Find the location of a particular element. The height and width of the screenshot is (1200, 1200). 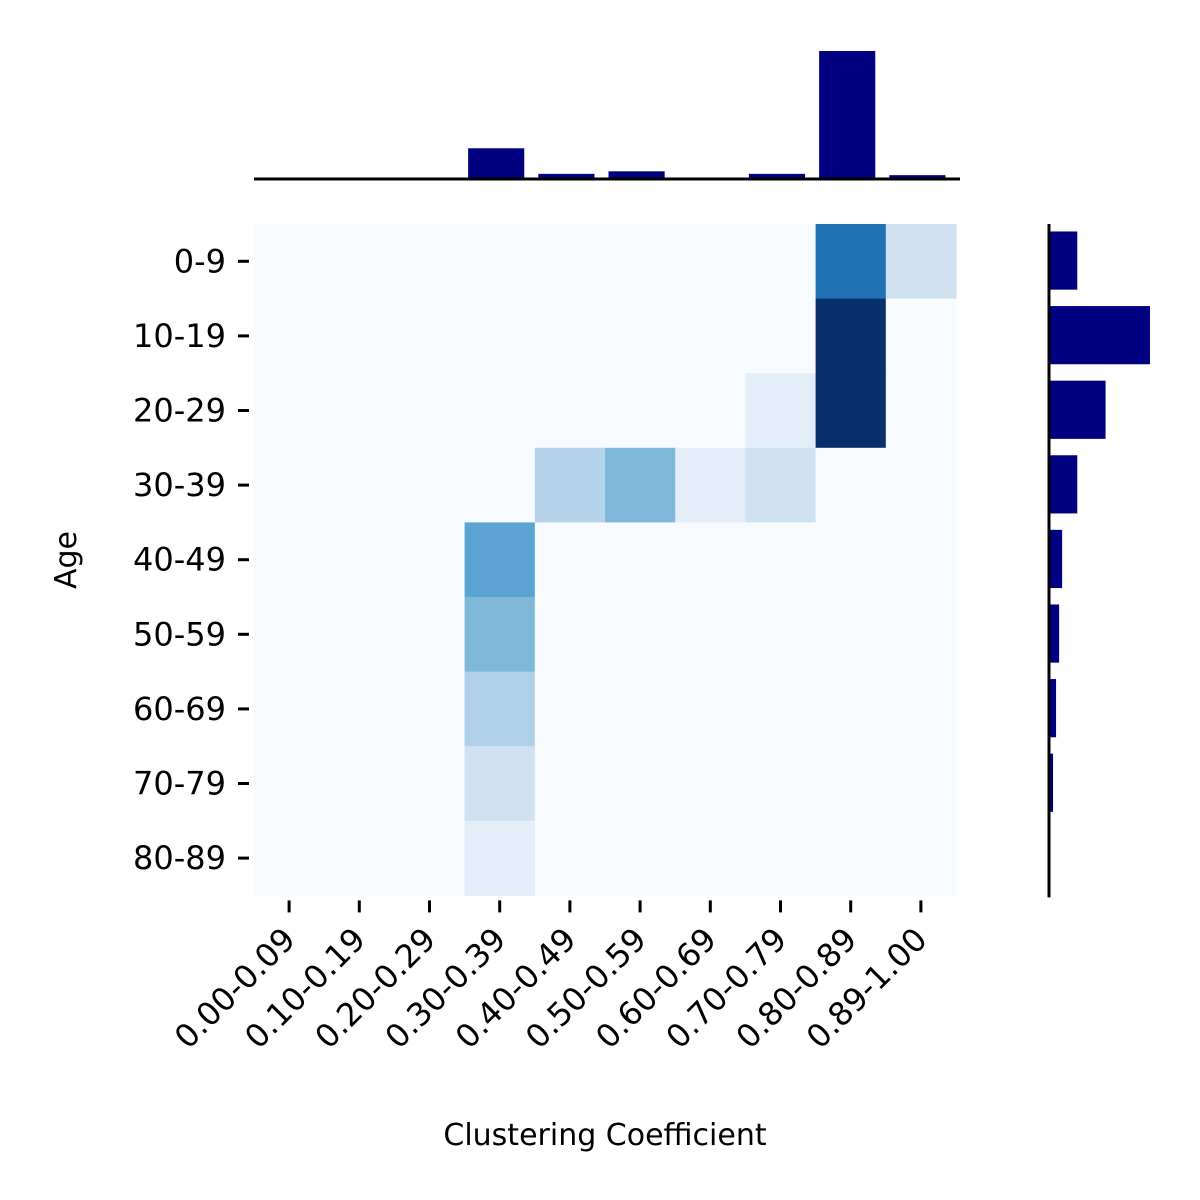

y-tick-label: 50-59 is located at coordinates (179, 634).